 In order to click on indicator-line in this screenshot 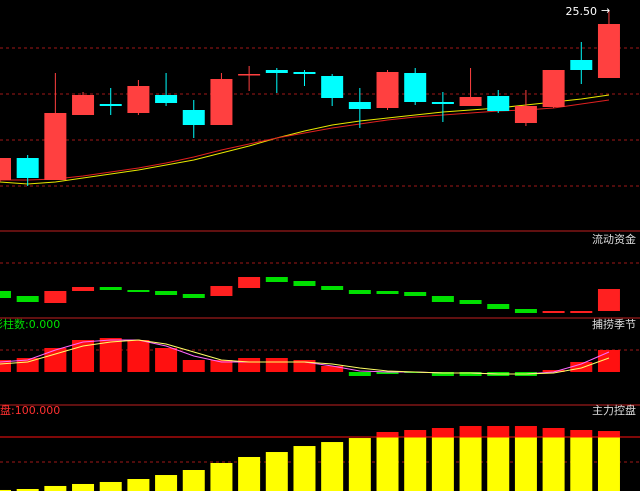, I will do `click(305, 357)`.